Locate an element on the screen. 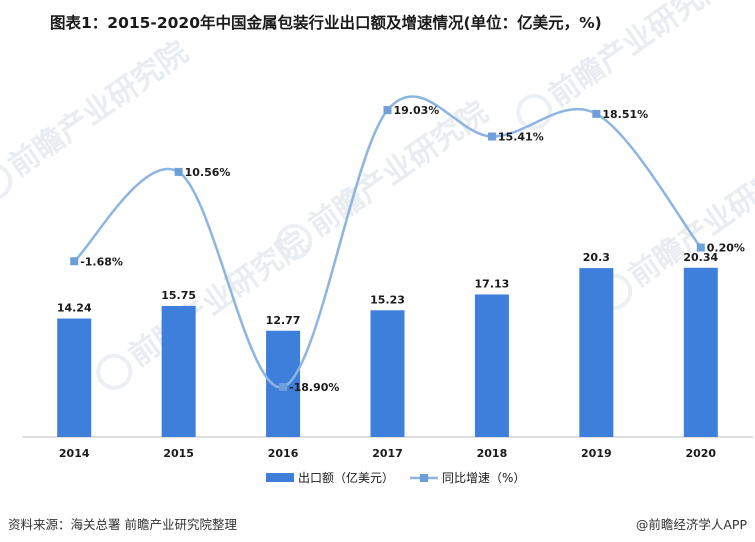 This screenshot has height=542, width=755. legend-bar-label: 出口额（亿美元） is located at coordinates (346, 477).